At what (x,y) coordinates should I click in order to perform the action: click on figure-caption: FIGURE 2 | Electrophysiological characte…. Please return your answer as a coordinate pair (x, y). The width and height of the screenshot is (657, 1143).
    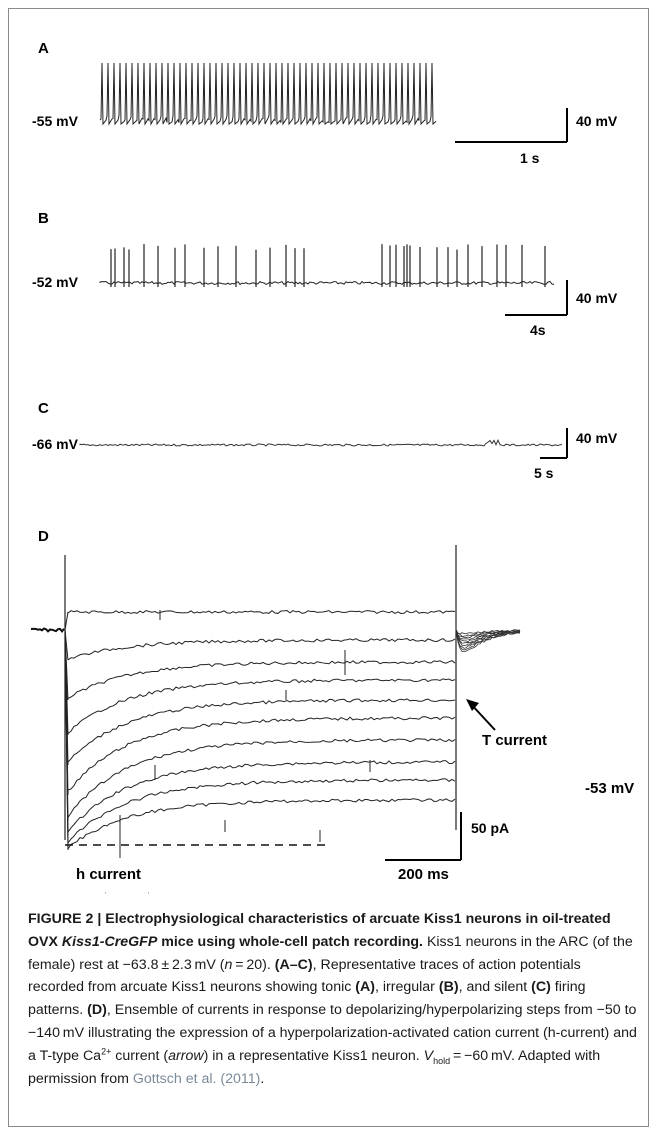
    Looking at the image, I should click on (334, 999).